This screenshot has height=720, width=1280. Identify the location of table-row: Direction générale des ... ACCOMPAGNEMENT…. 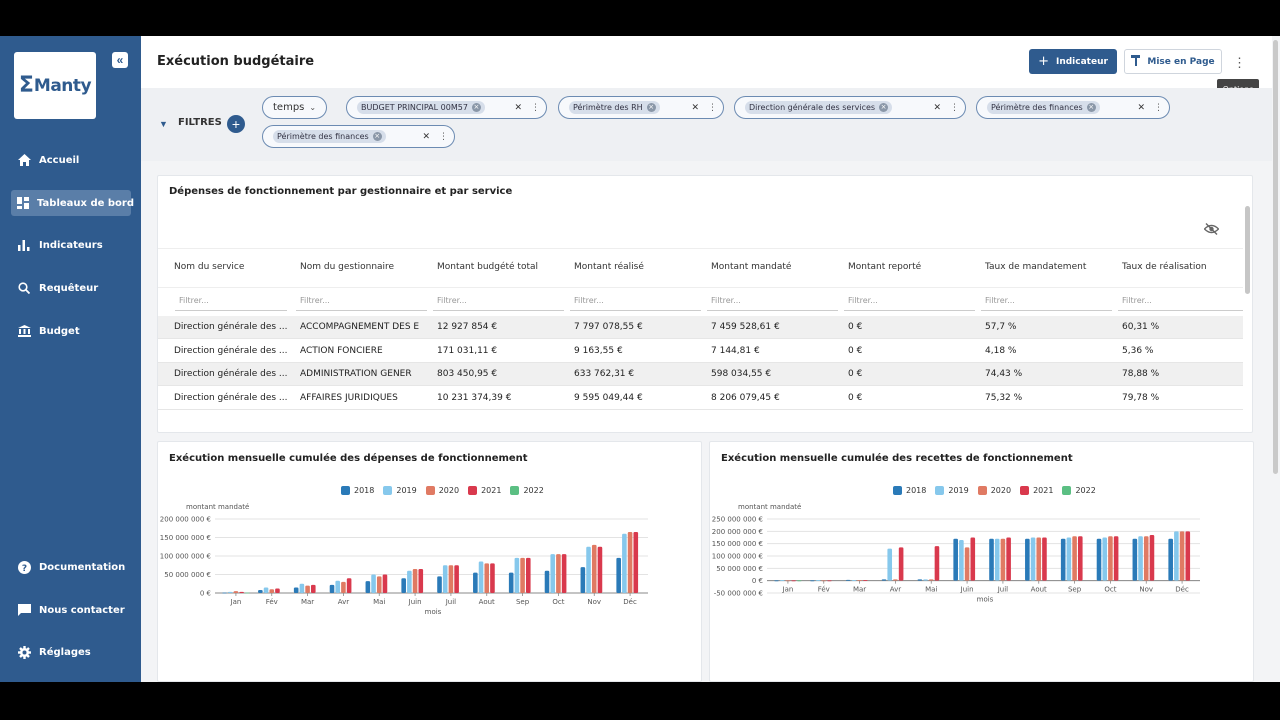
(700, 327).